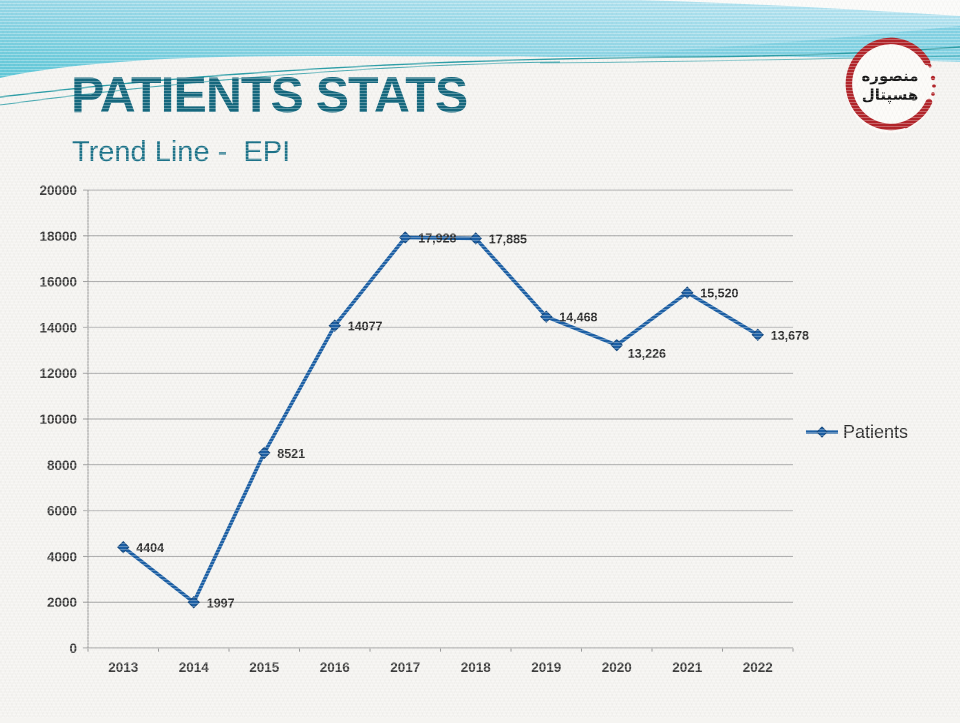 The height and width of the screenshot is (723, 960). Describe the element at coordinates (194, 667) in the screenshot. I see `x-axis-tick-label: 2014` at that location.